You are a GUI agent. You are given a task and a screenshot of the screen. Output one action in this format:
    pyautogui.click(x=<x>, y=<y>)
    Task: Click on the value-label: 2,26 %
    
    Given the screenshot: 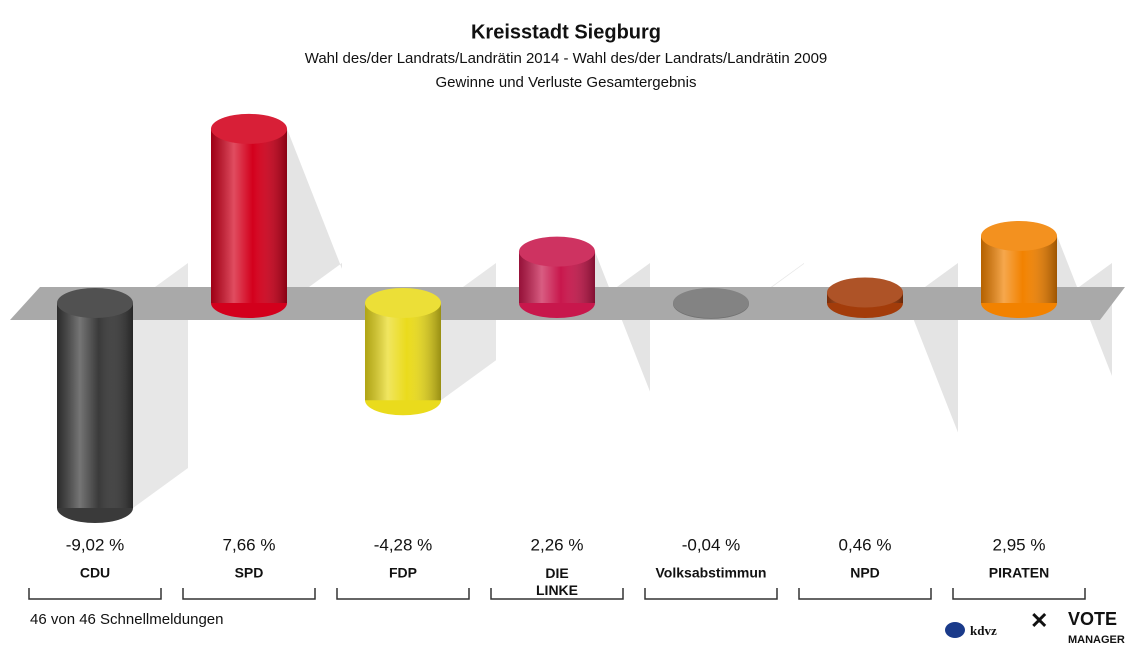 What is the action you would take?
    pyautogui.click(x=557, y=544)
    